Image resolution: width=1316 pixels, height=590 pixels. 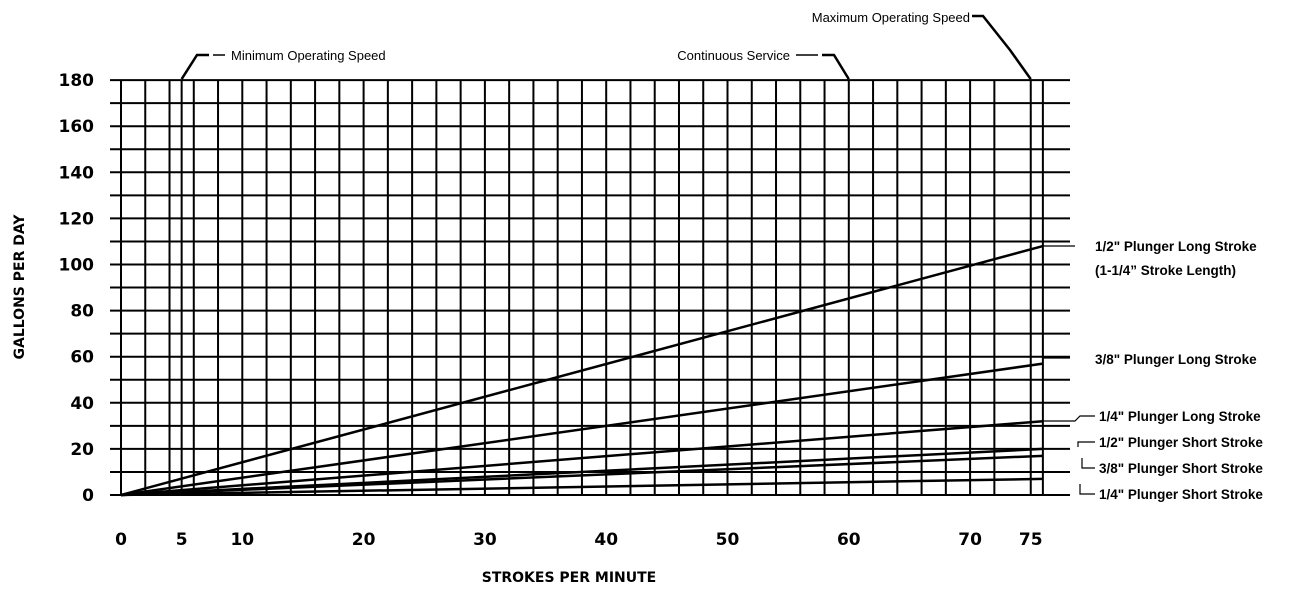 I want to click on y-tick-label: 0, so click(x=88, y=496).